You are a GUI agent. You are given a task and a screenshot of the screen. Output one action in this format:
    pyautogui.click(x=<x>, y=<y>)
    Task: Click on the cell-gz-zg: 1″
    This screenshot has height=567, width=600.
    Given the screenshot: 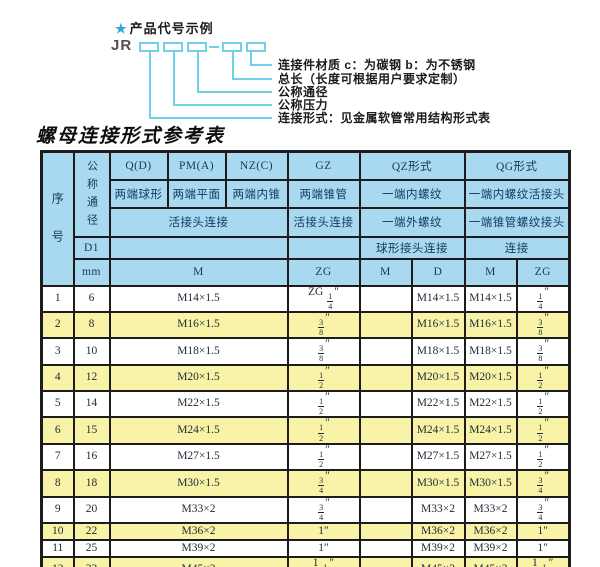 What is the action you would take?
    pyautogui.click(x=323, y=548)
    